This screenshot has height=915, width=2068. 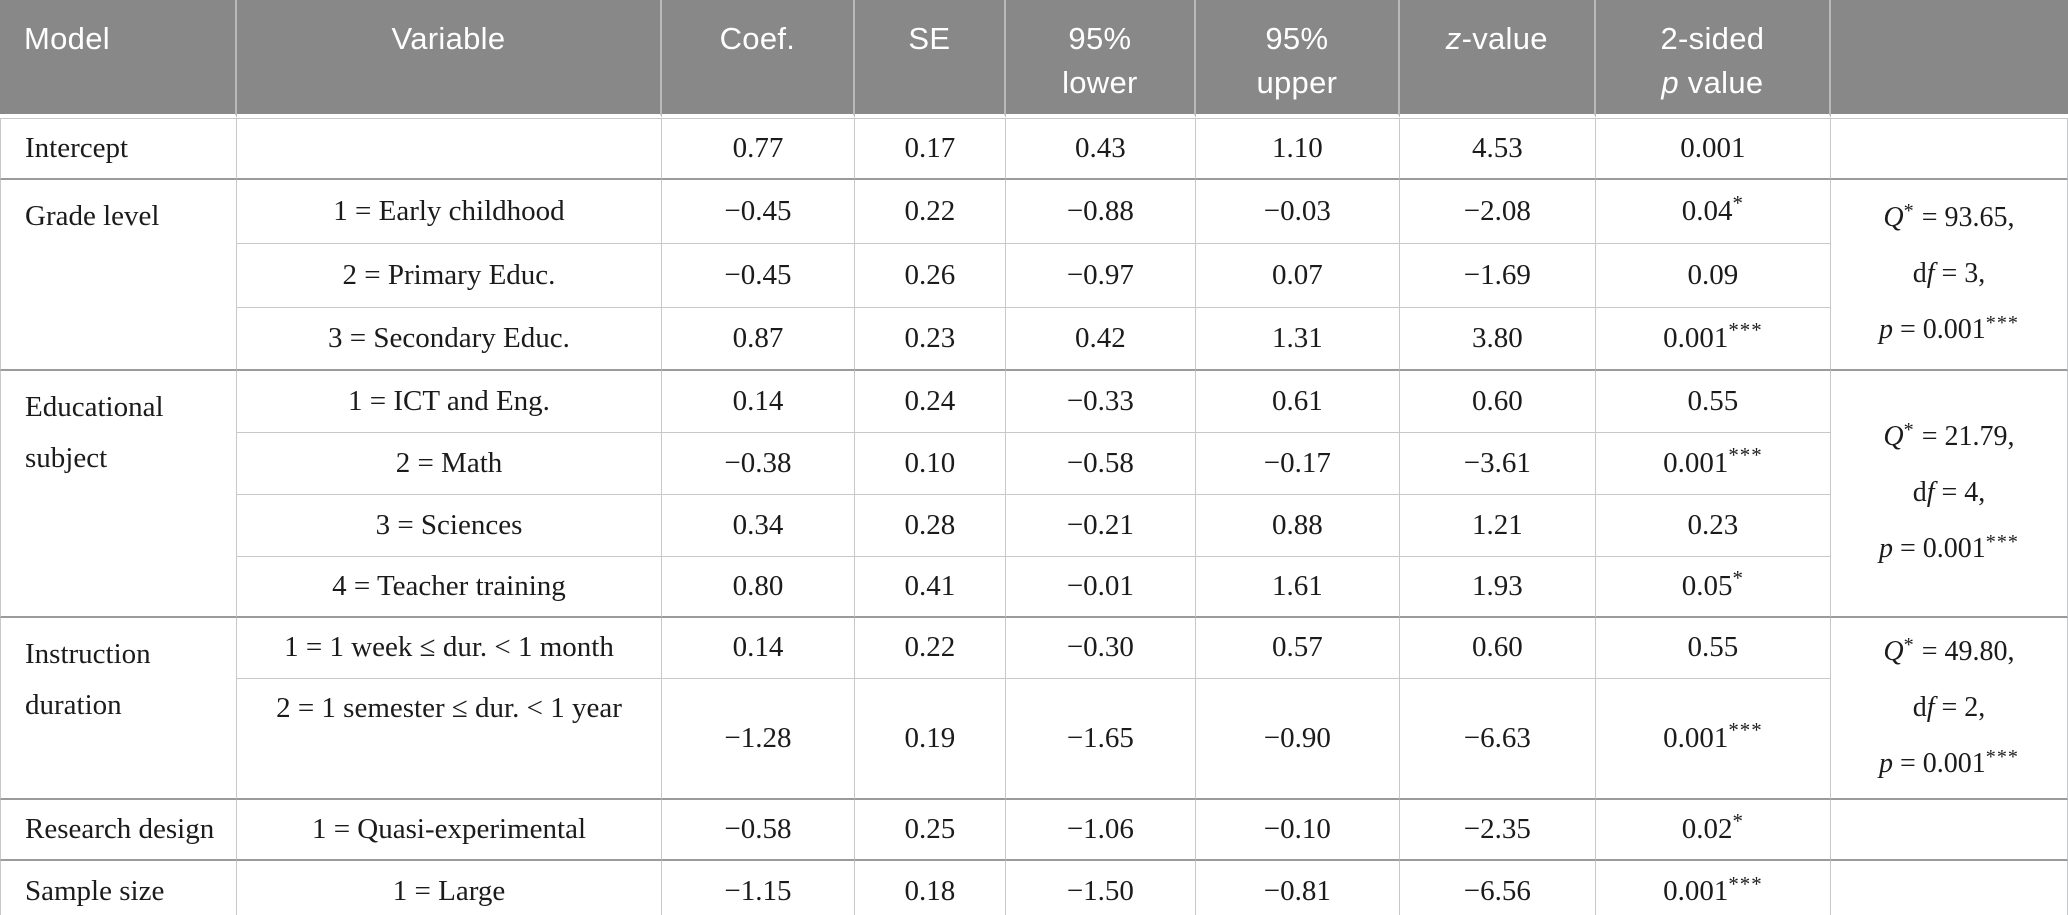 What do you see at coordinates (1497, 739) in the screenshot?
I see `cell-duration-1-z: −6.63` at bounding box center [1497, 739].